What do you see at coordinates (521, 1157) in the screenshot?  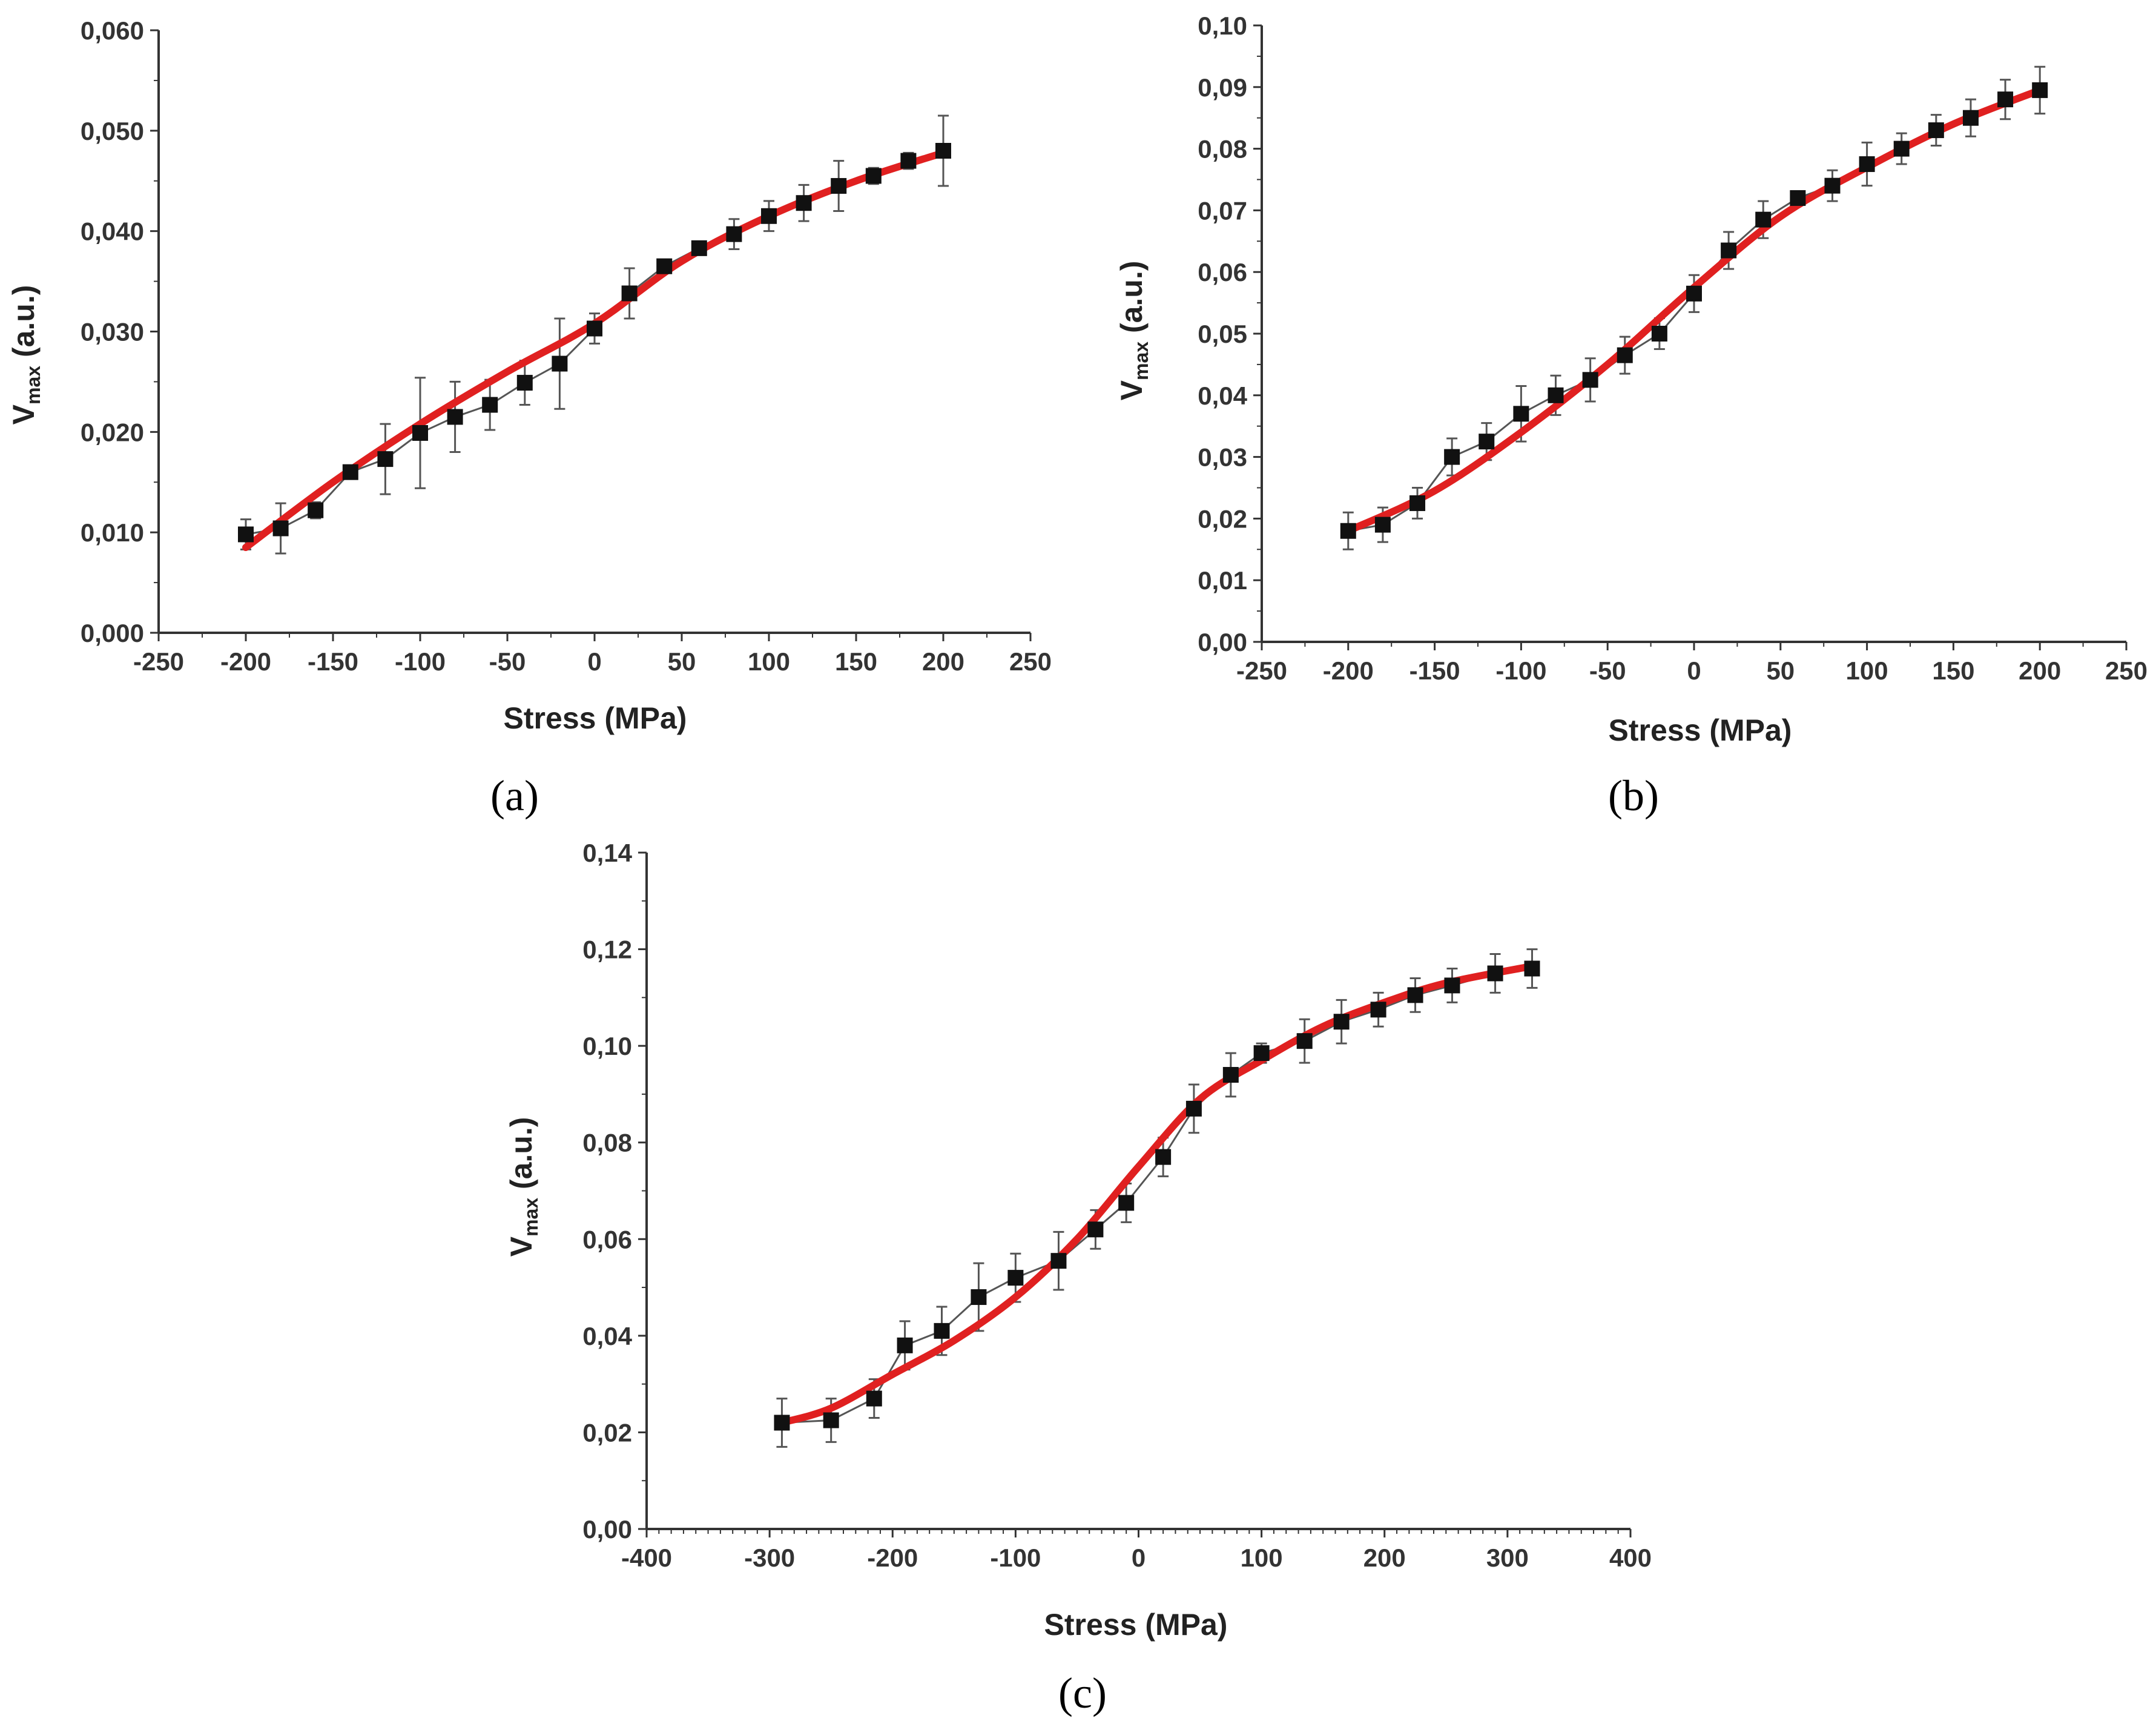 I see `chart-c-ylabel-unit: (a.u.)` at bounding box center [521, 1157].